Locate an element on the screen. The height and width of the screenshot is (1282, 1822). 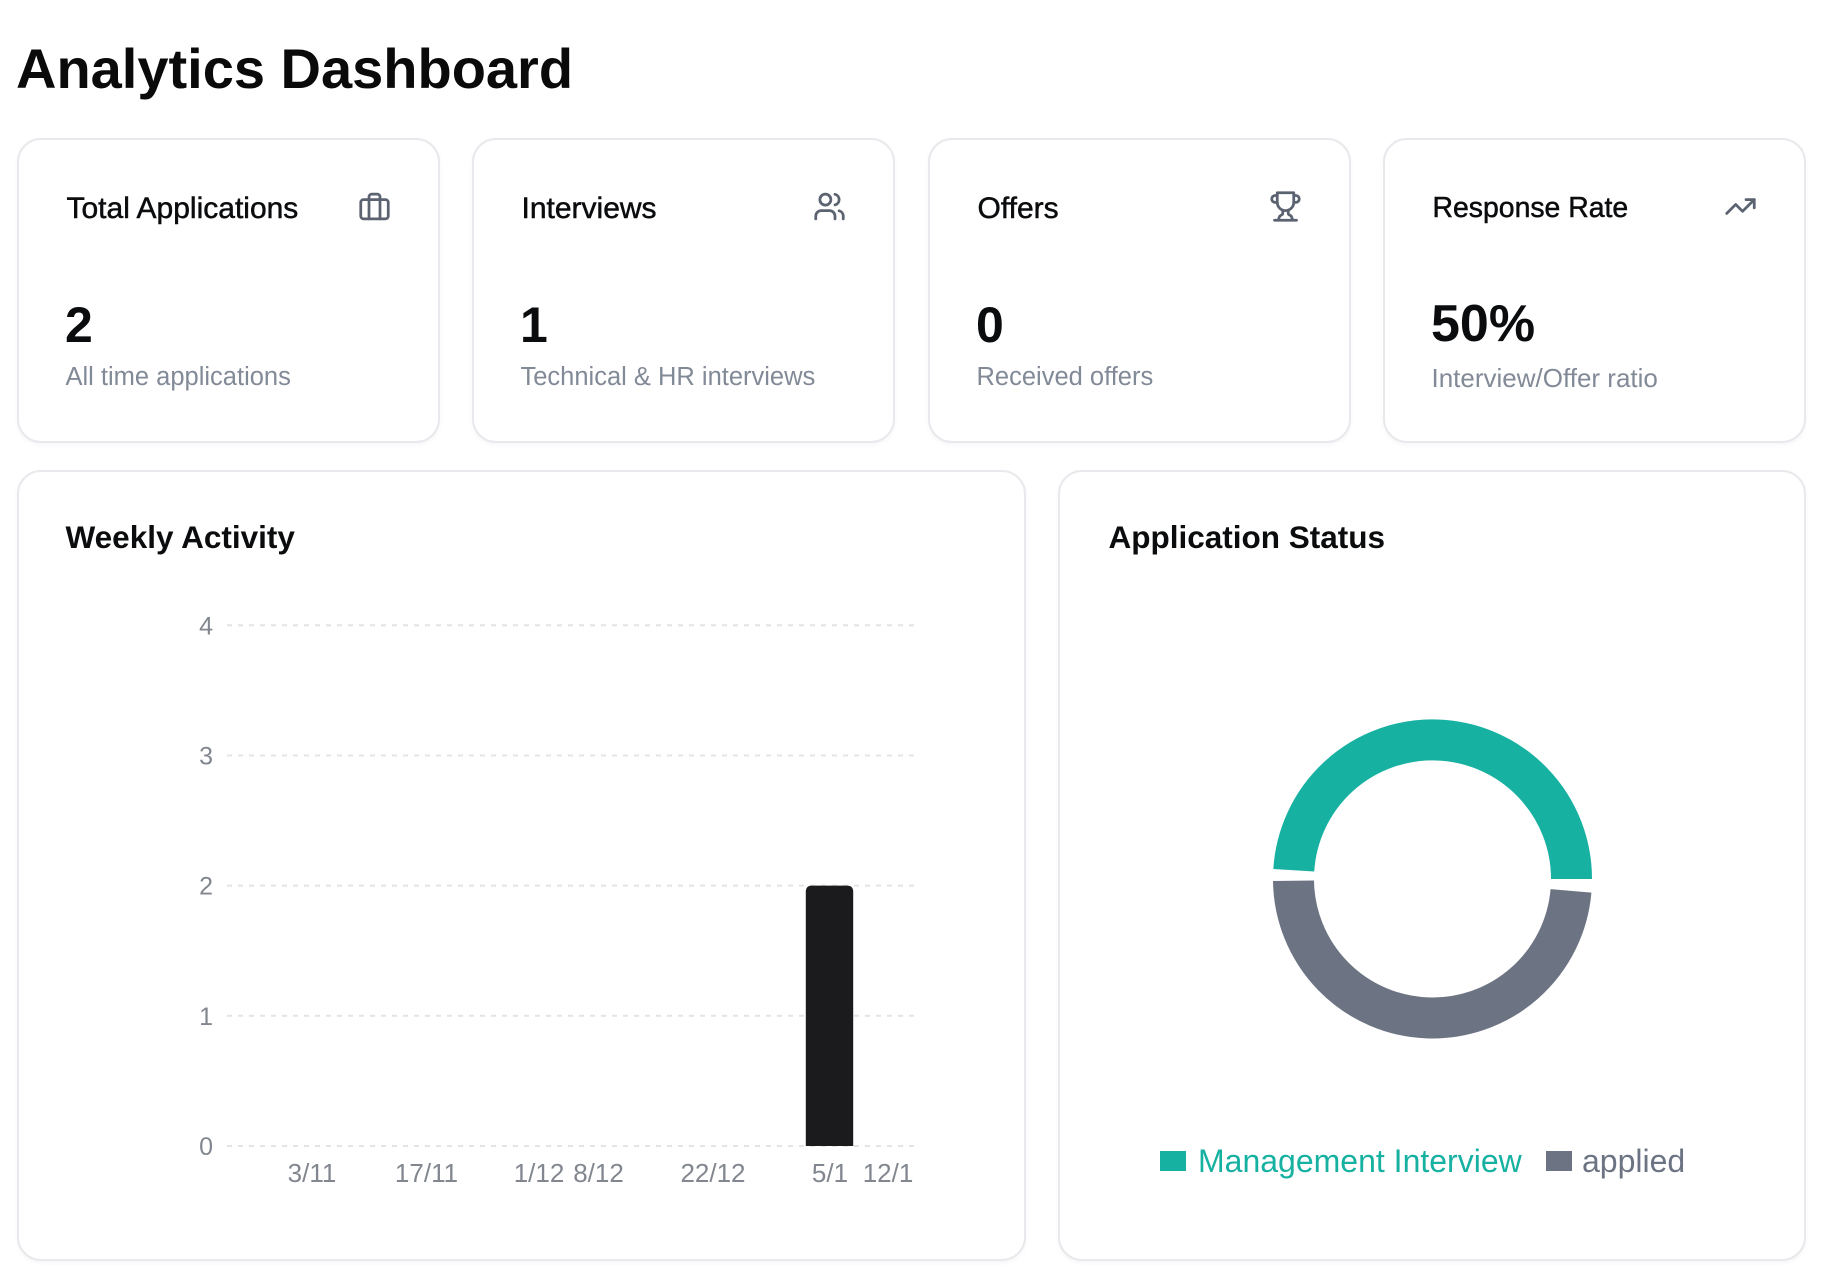
svg-text: 12/1 is located at coordinates (888, 1173).